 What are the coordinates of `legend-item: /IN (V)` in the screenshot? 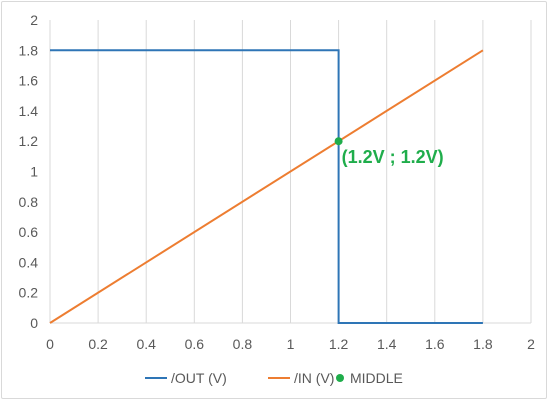 It's located at (301, 378).